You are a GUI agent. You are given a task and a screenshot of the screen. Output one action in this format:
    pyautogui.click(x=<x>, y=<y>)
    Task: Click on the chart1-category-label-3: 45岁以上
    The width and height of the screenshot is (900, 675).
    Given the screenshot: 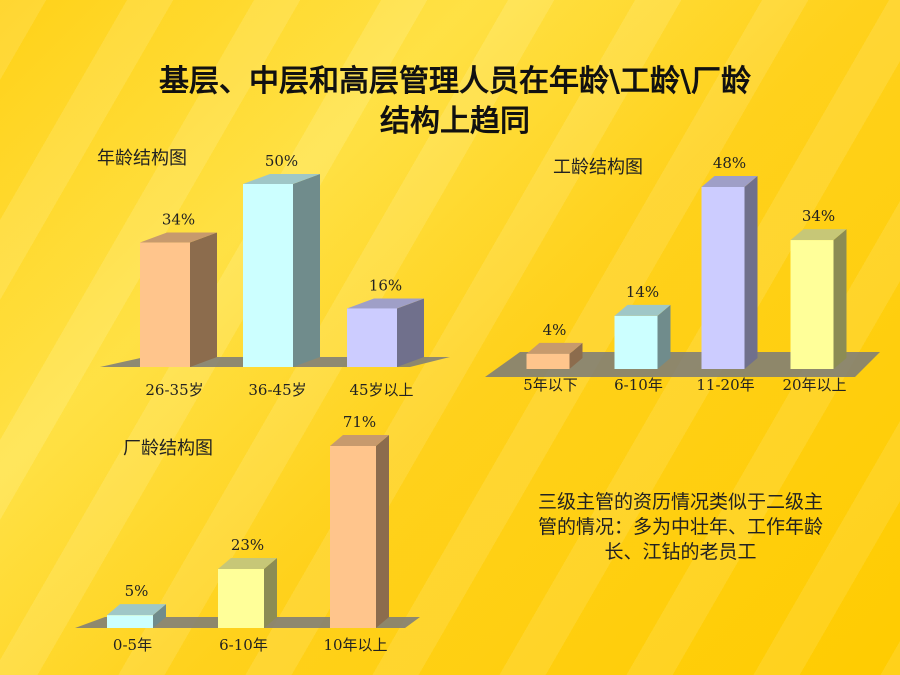 What is the action you would take?
    pyautogui.click(x=381, y=390)
    